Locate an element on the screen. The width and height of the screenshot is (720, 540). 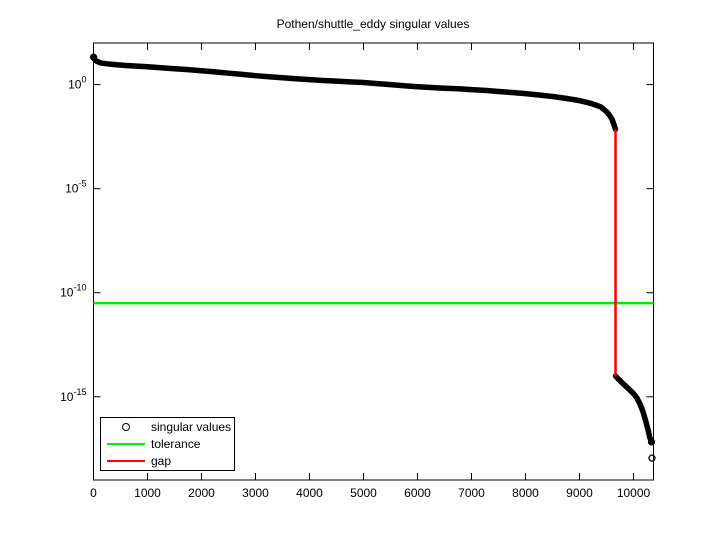
x-tick-label: 1000 is located at coordinates (147, 493).